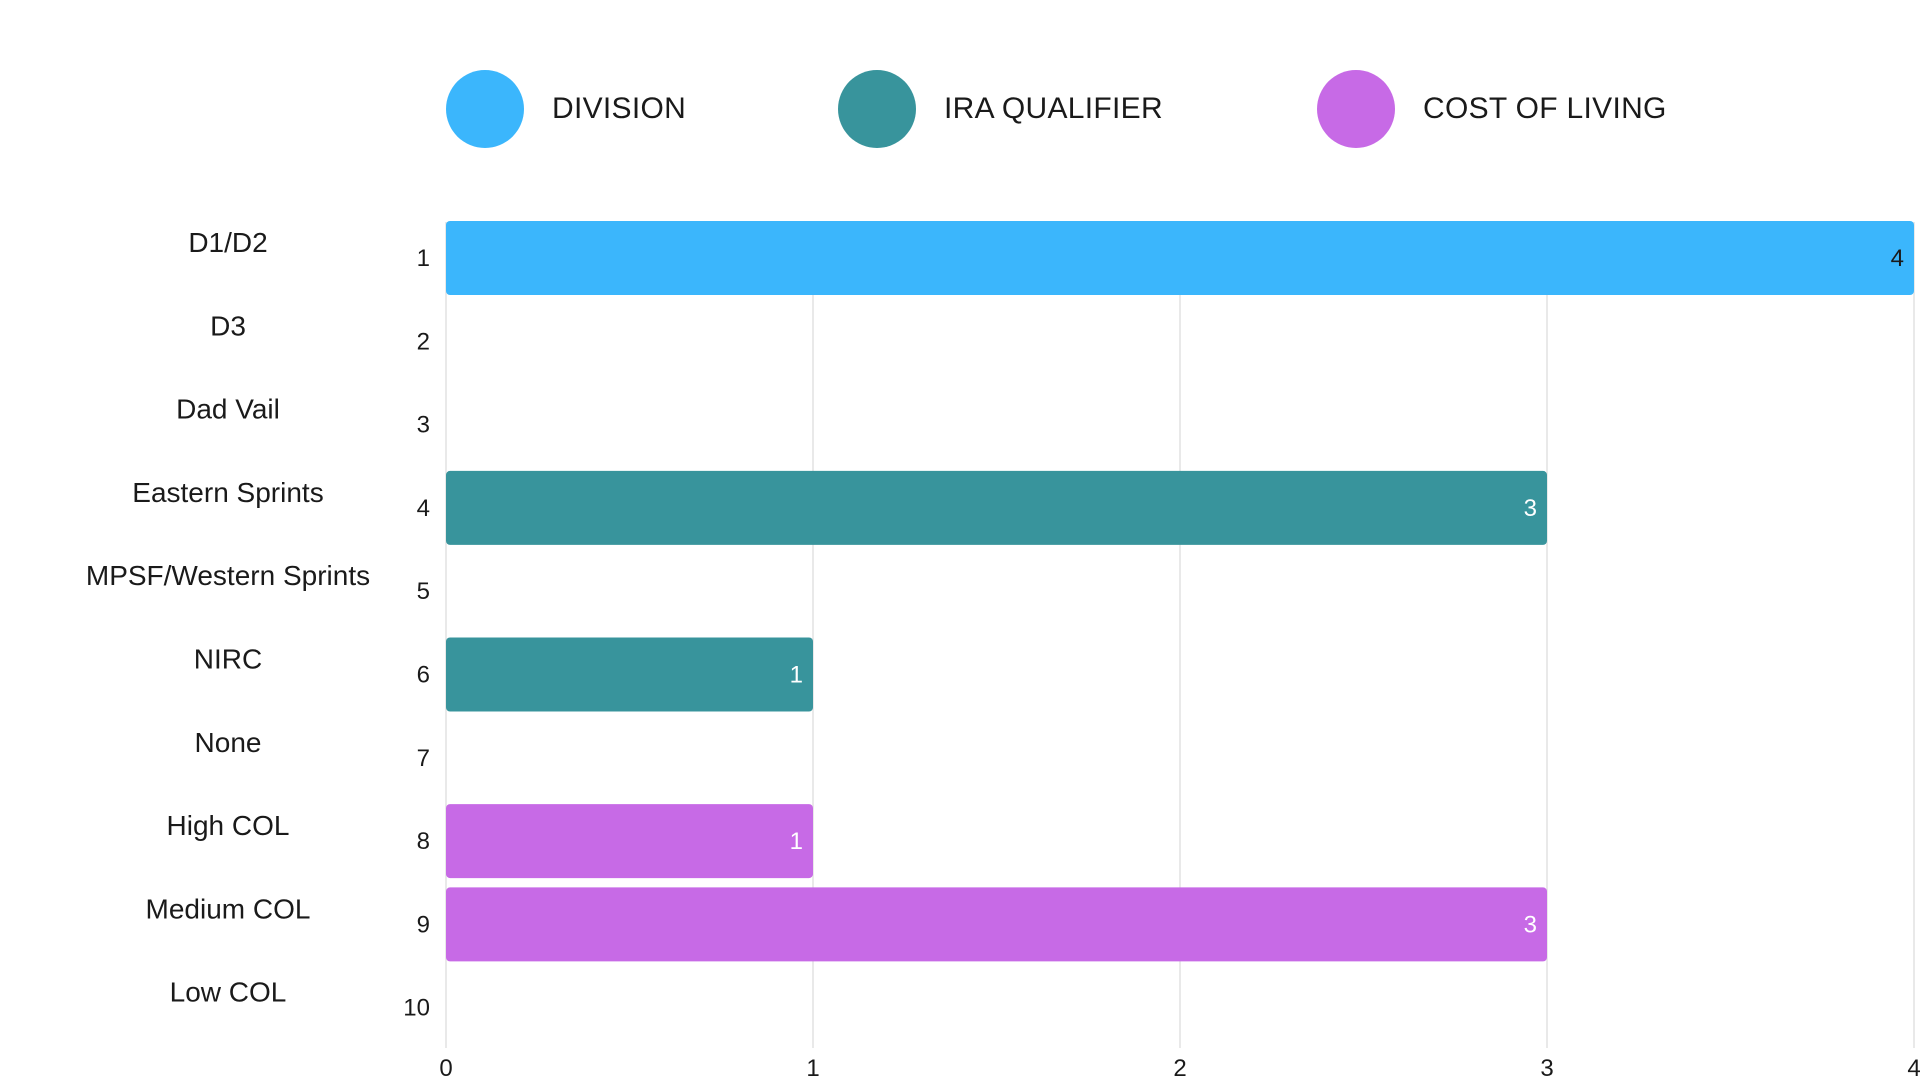 The image size is (1920, 1080). What do you see at coordinates (1356, 109) in the screenshot?
I see `legend-swatch-cost-of-living` at bounding box center [1356, 109].